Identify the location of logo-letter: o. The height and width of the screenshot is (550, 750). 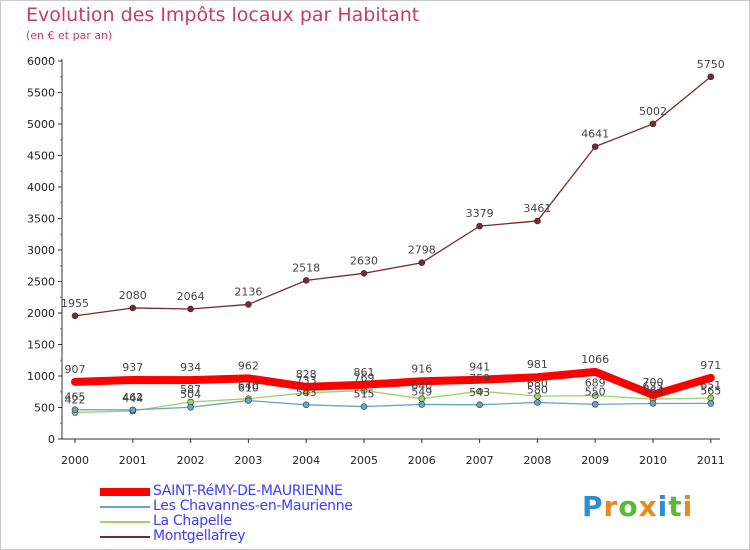
(628, 506).